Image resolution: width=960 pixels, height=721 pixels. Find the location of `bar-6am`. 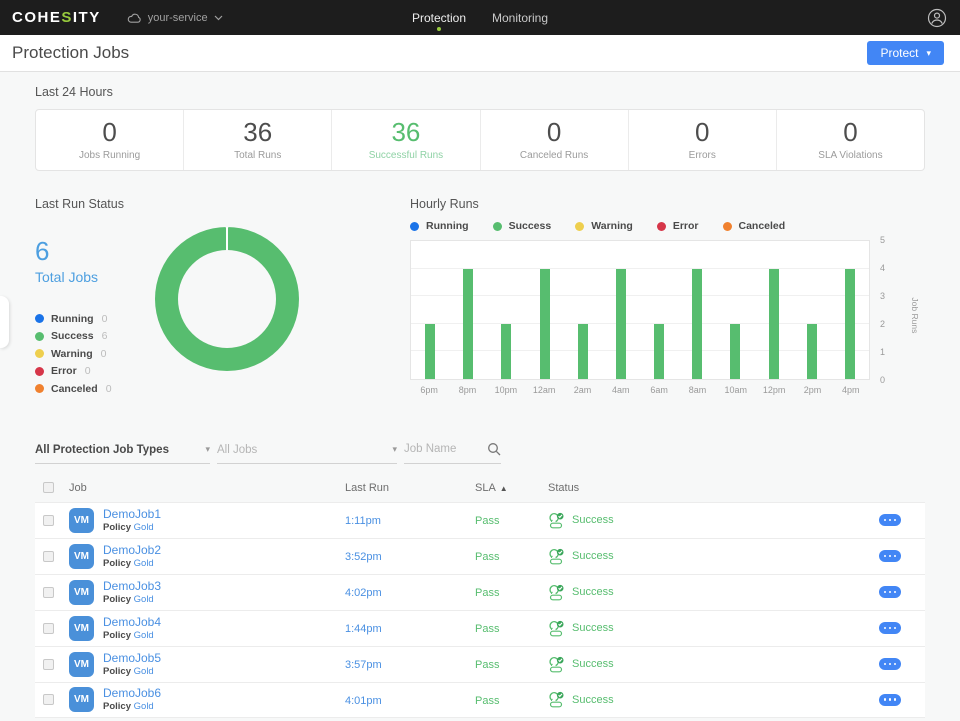

bar-6am is located at coordinates (659, 351).